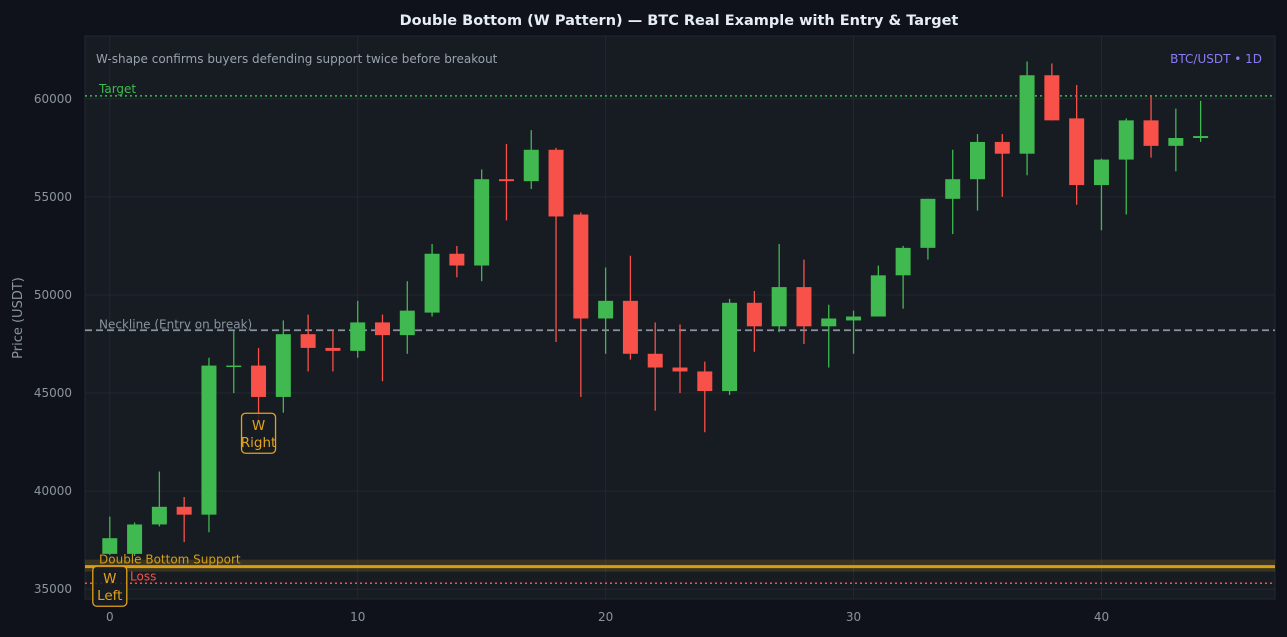  What do you see at coordinates (110, 617) in the screenshot?
I see `x-tick-label: 0` at bounding box center [110, 617].